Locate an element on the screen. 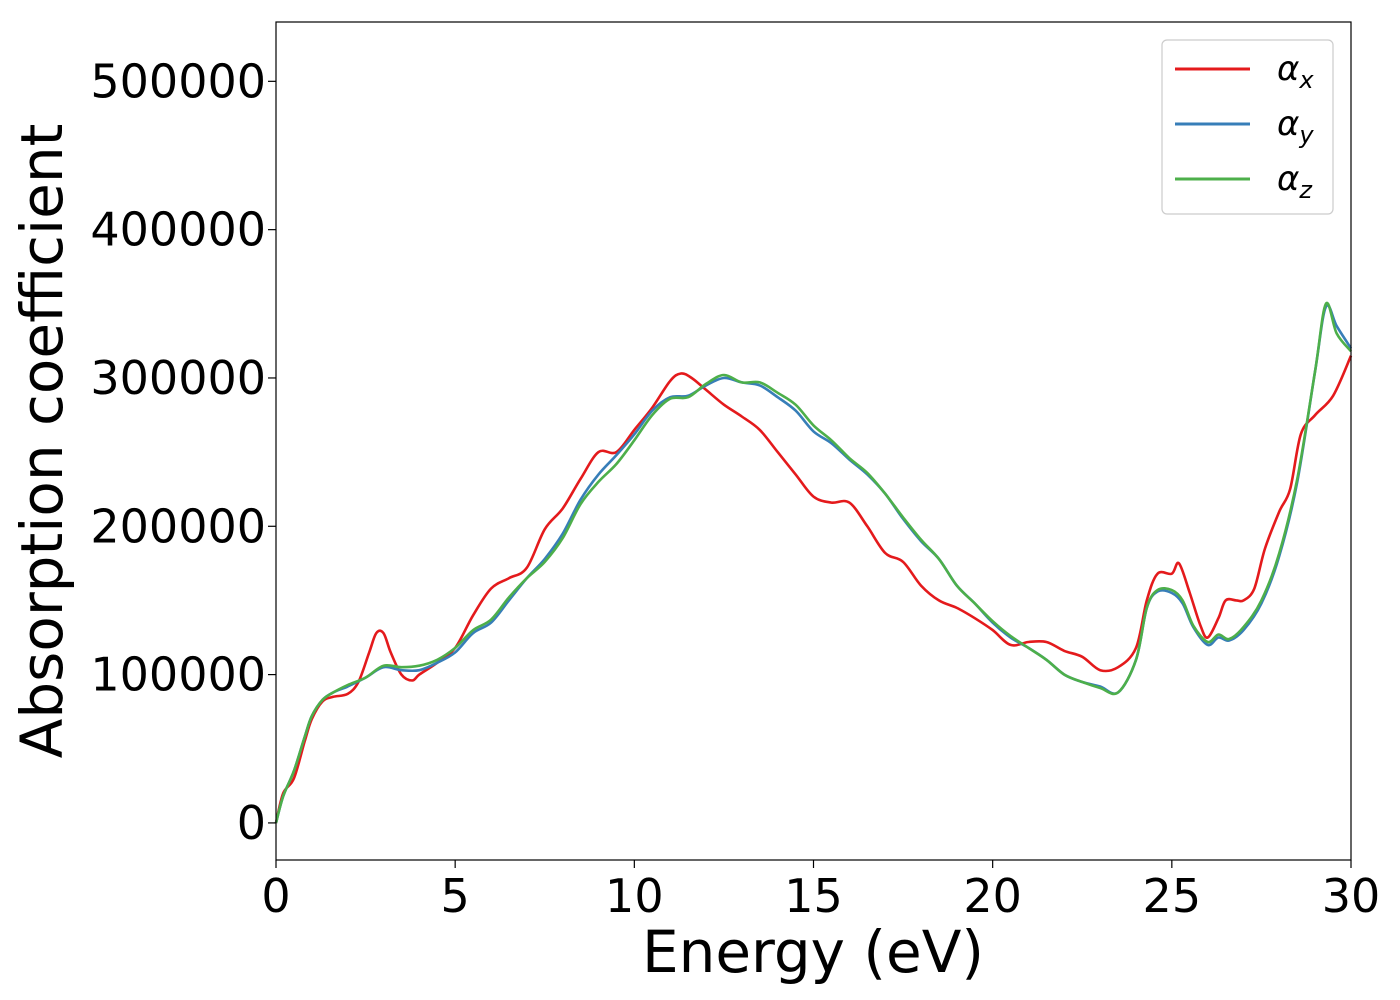 The image size is (1400, 1000). x-tick-label: 30 is located at coordinates (1351, 896).